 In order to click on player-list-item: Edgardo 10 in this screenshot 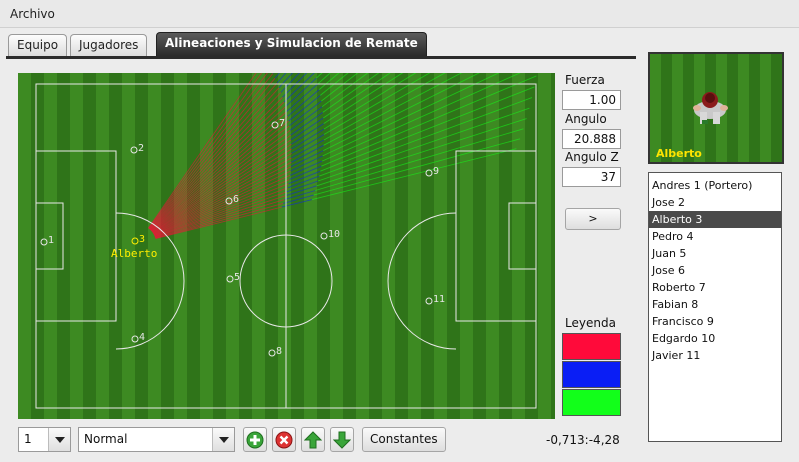, I will do `click(684, 338)`.